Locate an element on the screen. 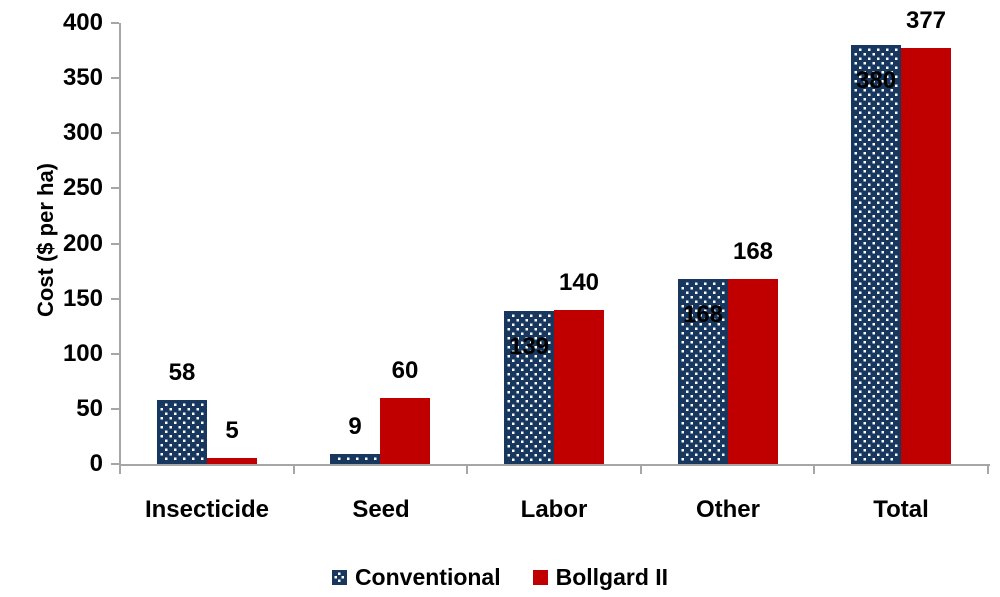 This screenshot has height=597, width=1000. category-label-other: Other is located at coordinates (727, 509).